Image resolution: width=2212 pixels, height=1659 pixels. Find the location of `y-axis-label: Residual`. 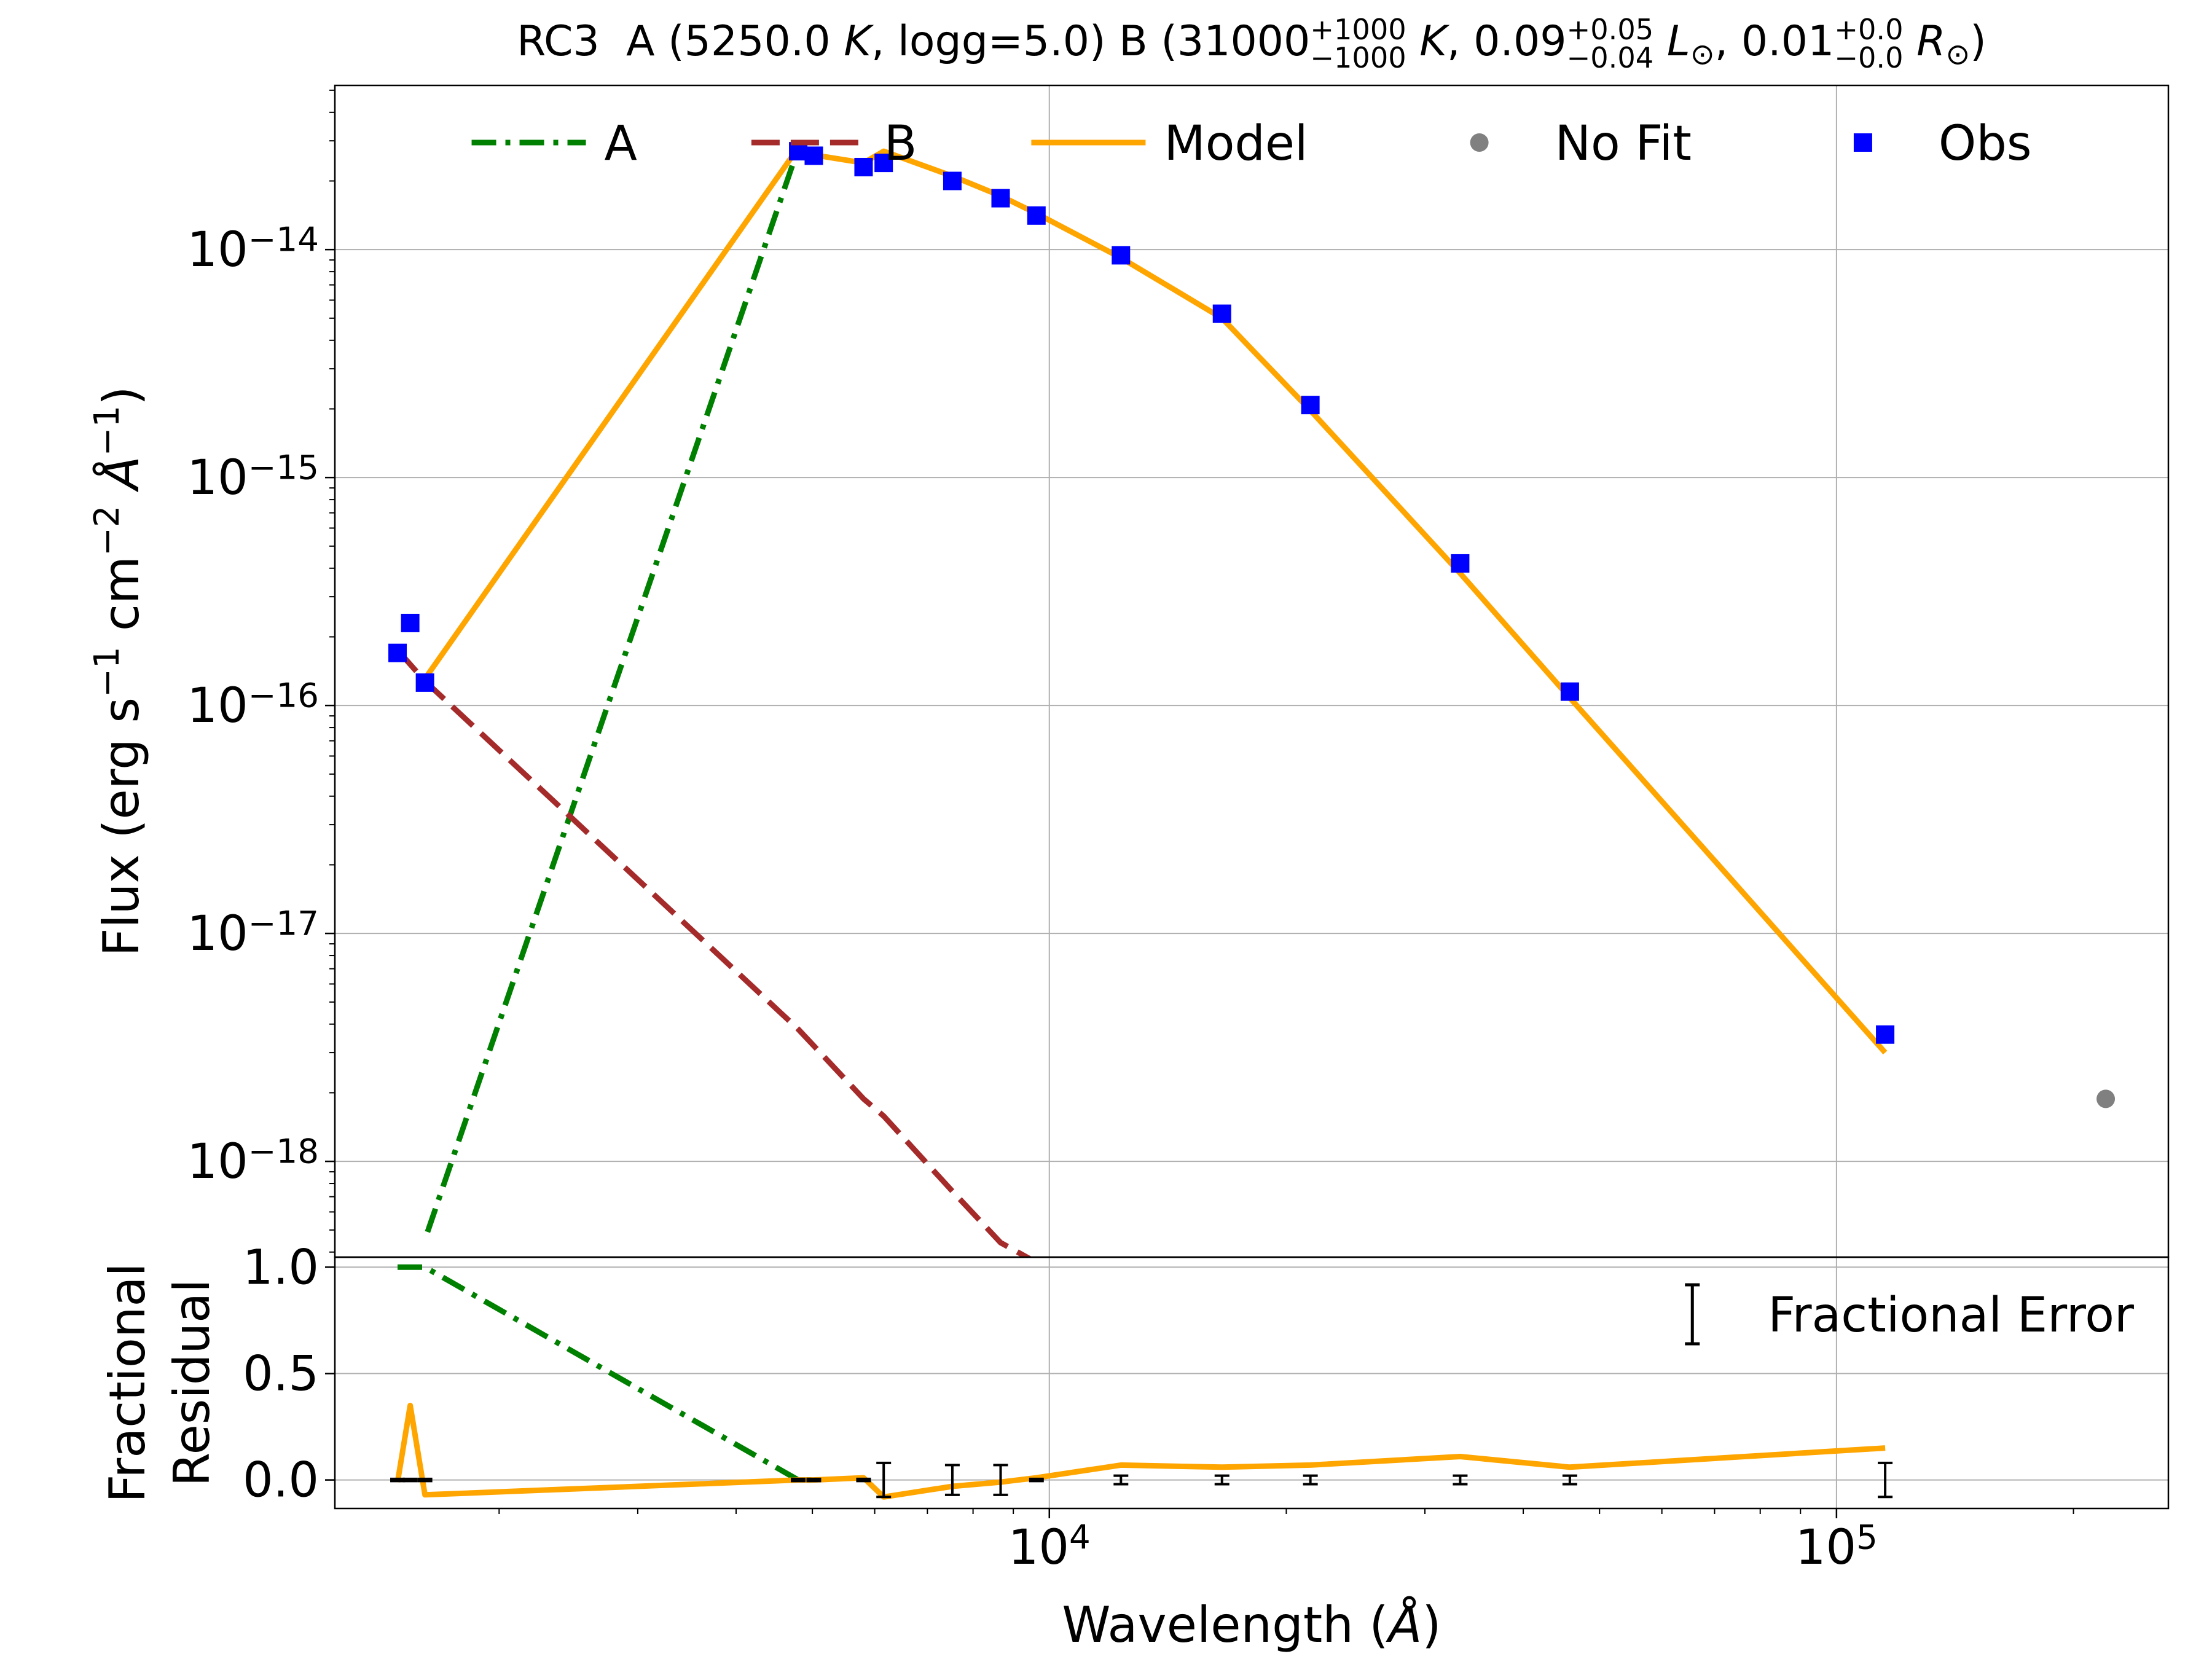

y-axis-label: Residual is located at coordinates (192, 1383).